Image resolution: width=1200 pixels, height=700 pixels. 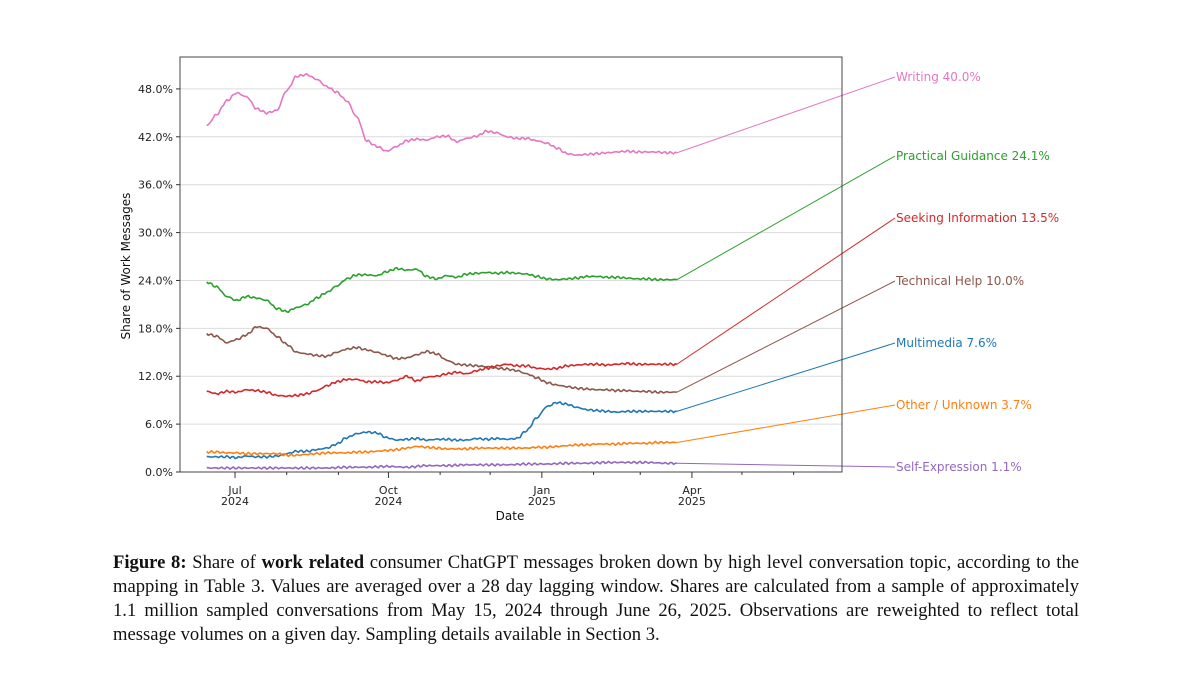 What do you see at coordinates (313, 562) in the screenshot?
I see `caption-bold-text: work related` at bounding box center [313, 562].